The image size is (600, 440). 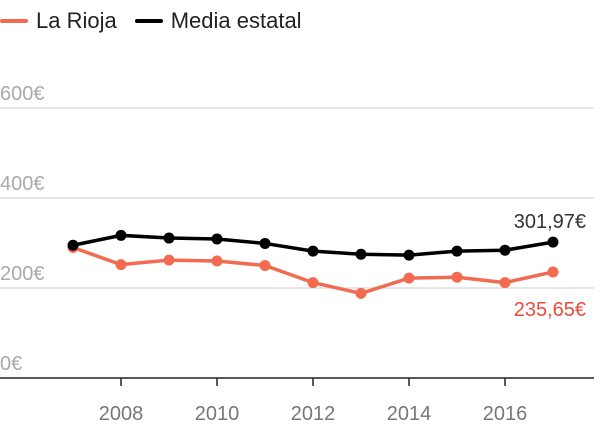 What do you see at coordinates (361, 293) in the screenshot?
I see `data-point-la-rioja-2013` at bounding box center [361, 293].